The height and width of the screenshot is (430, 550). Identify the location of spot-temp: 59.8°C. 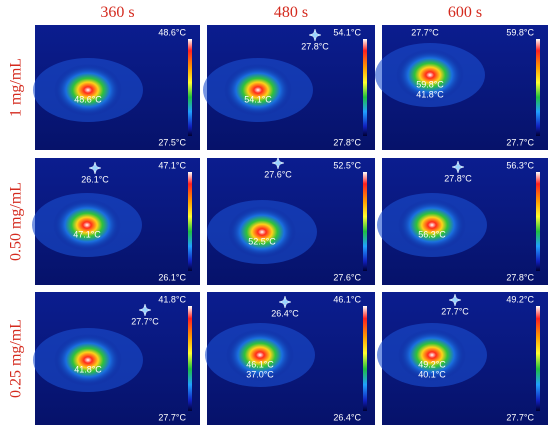
(430, 84).